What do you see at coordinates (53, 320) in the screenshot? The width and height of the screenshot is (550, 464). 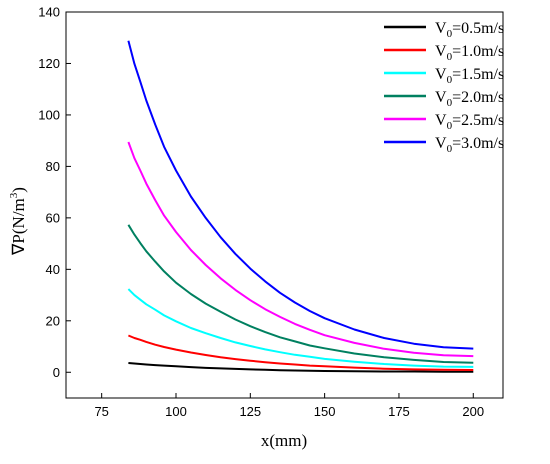 I see `y-tick-label: 20` at bounding box center [53, 320].